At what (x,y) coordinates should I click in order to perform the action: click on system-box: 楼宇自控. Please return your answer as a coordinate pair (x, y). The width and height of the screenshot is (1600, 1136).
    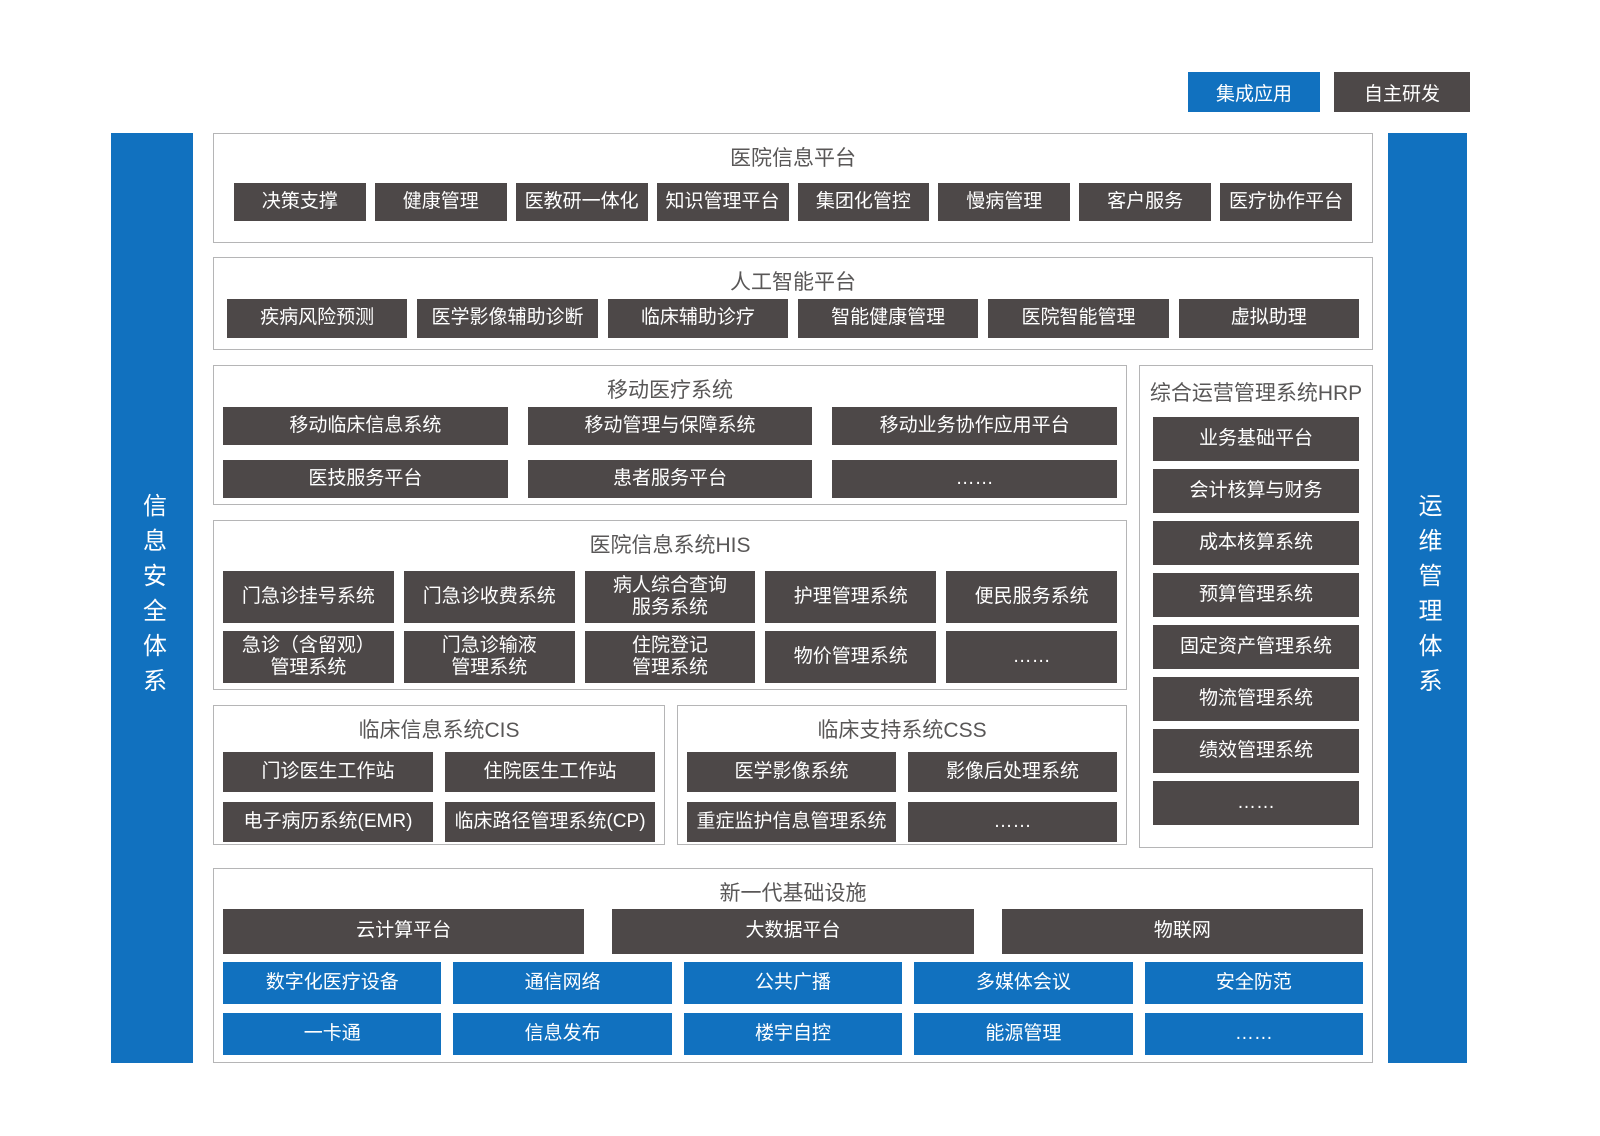
    Looking at the image, I should click on (793, 1034).